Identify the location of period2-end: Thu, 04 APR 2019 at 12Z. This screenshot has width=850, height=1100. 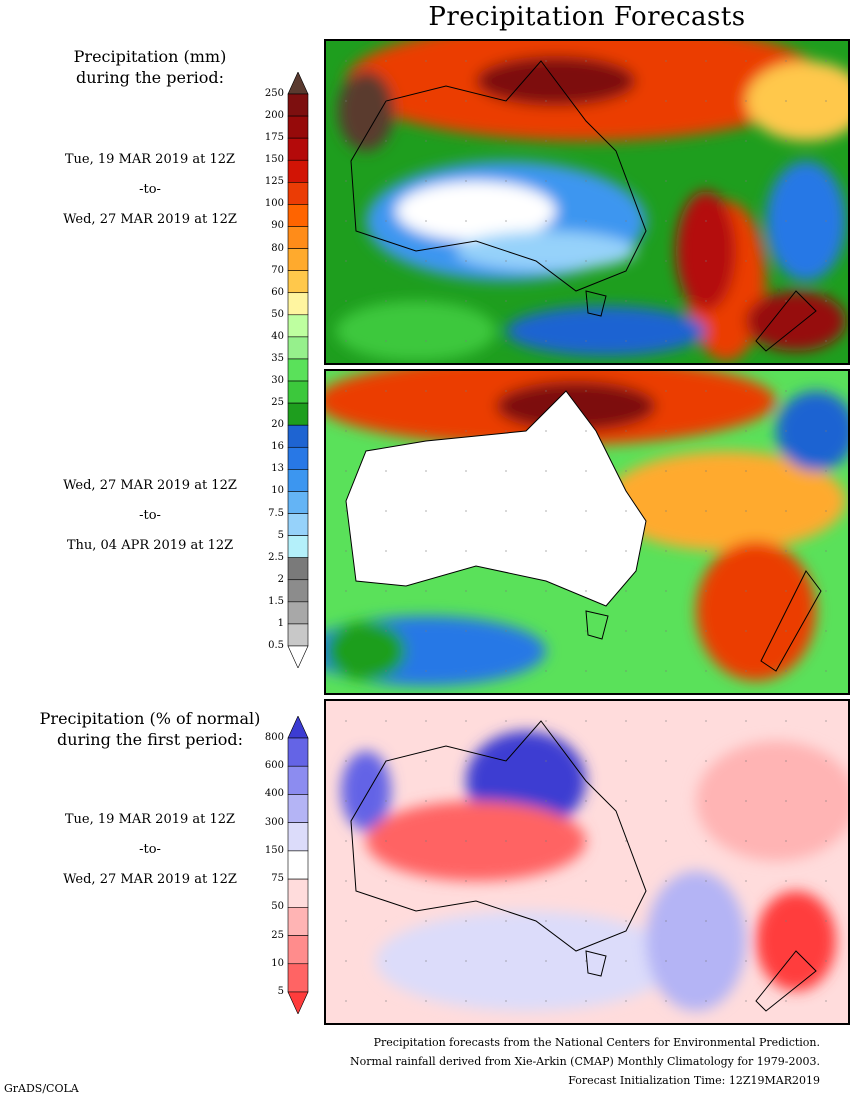
(150, 545).